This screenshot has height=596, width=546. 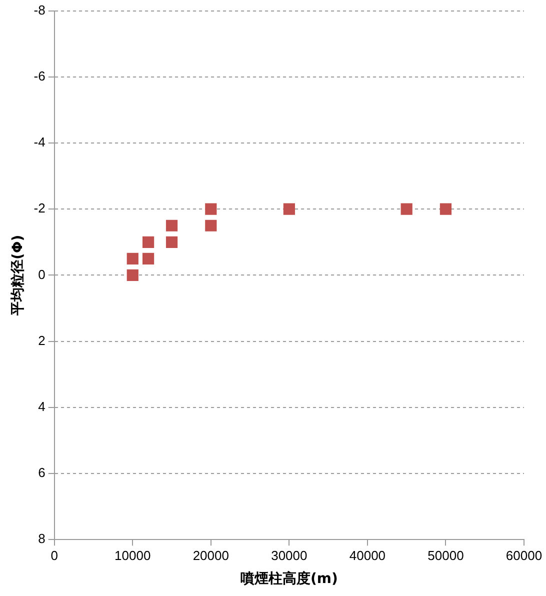 I want to click on x-tick-label: 10000, so click(x=132, y=555).